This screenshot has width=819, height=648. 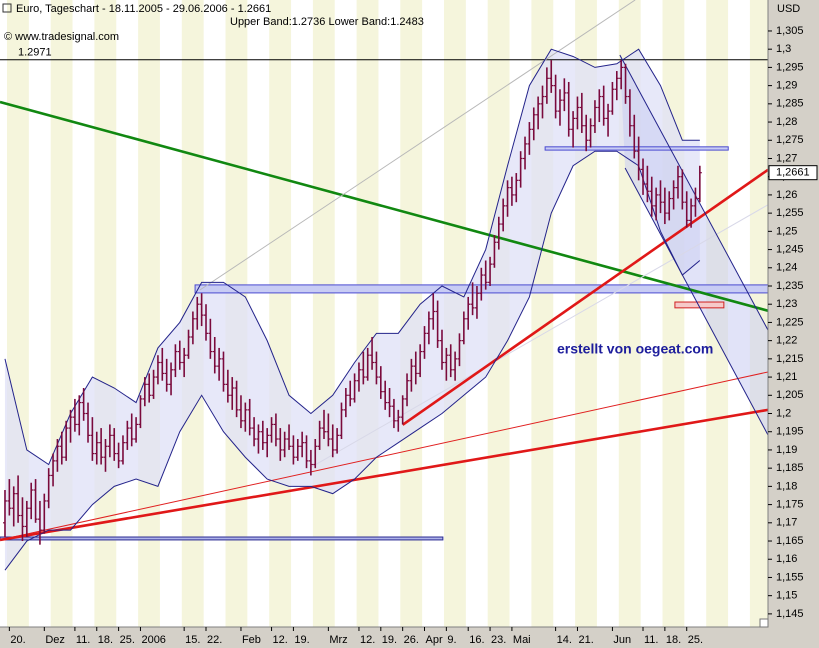 I want to click on y-tick-label: 1,24, so click(x=786, y=268).